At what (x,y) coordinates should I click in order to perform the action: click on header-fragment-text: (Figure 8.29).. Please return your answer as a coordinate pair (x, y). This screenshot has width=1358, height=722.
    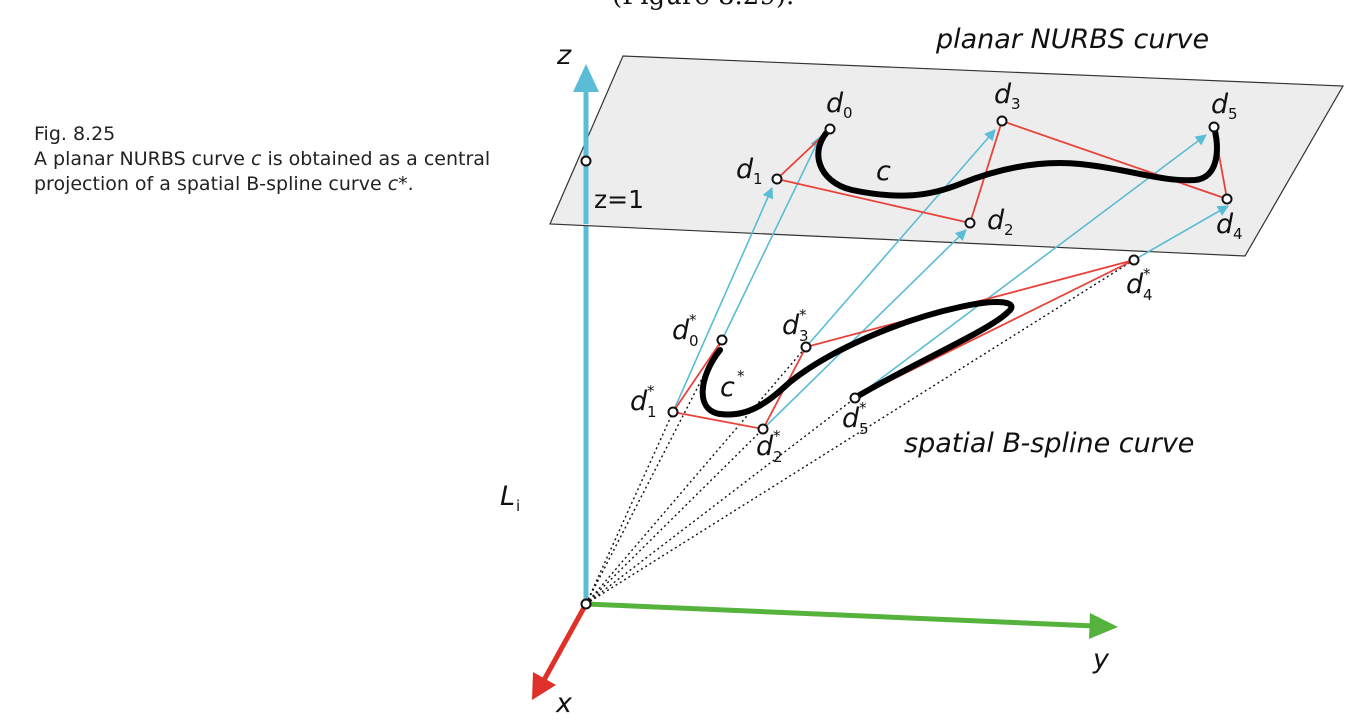
    Looking at the image, I should click on (703, 5).